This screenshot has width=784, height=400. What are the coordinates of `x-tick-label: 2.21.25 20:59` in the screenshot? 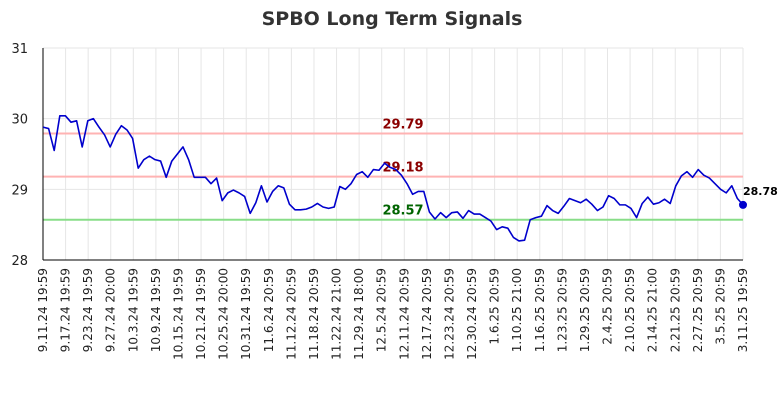 It's located at (675, 310).